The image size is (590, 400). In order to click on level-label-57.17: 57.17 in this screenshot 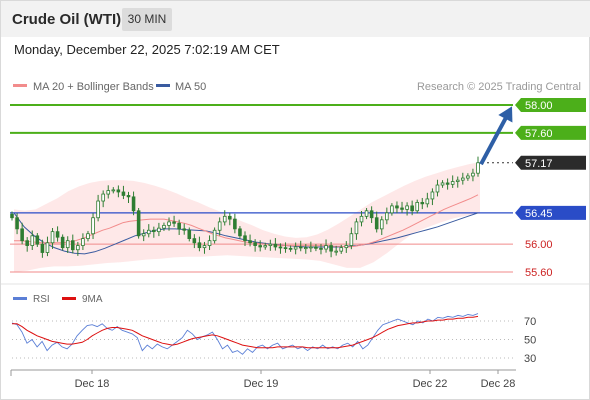, I will do `click(539, 164)`.